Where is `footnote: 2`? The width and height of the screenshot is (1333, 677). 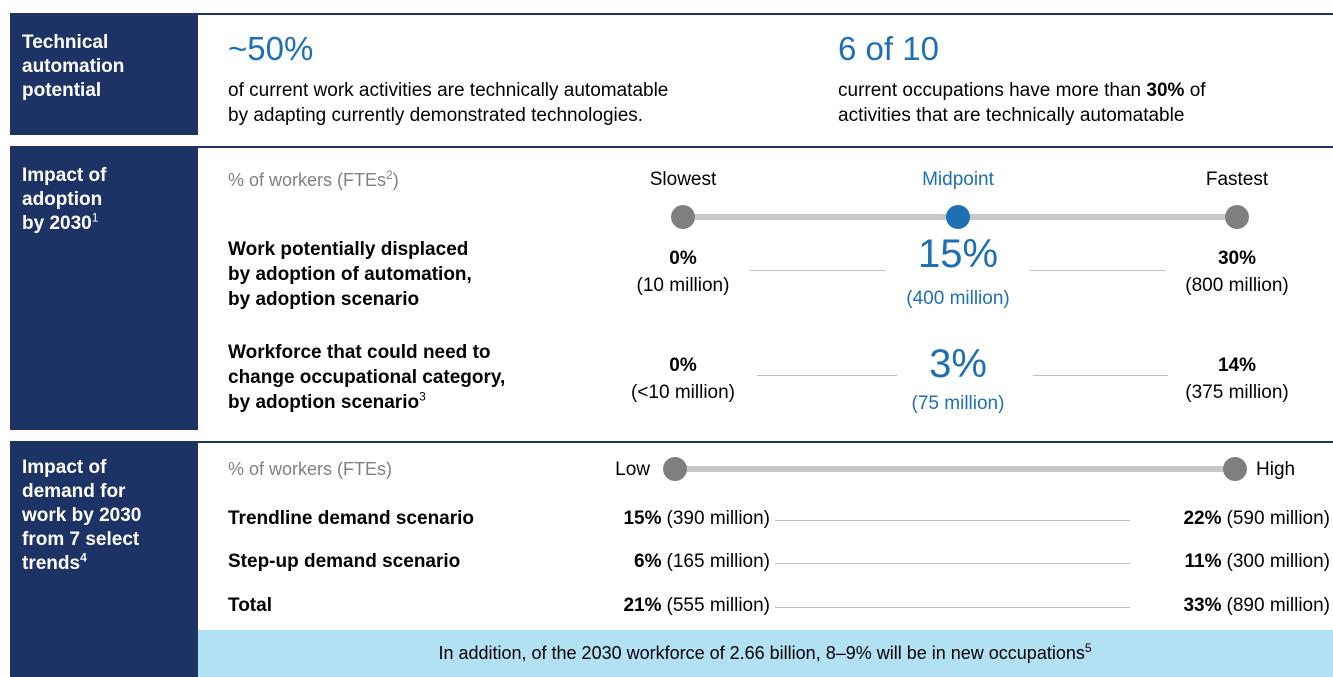
footnote: 2 is located at coordinates (389, 175).